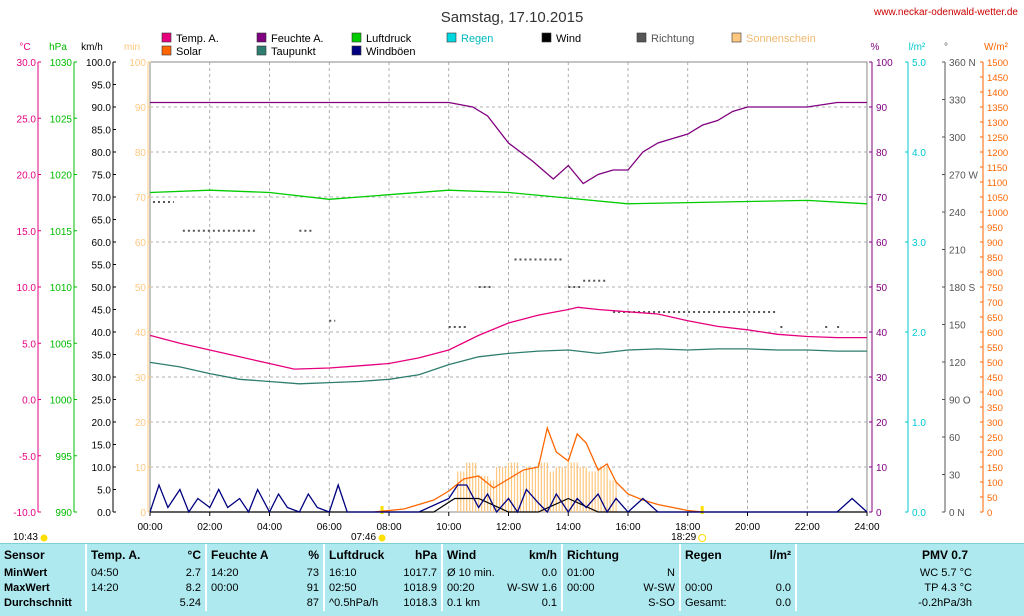 This screenshot has width=1024, height=616. I want to click on temp-tick-label: 30.0, so click(27, 63).